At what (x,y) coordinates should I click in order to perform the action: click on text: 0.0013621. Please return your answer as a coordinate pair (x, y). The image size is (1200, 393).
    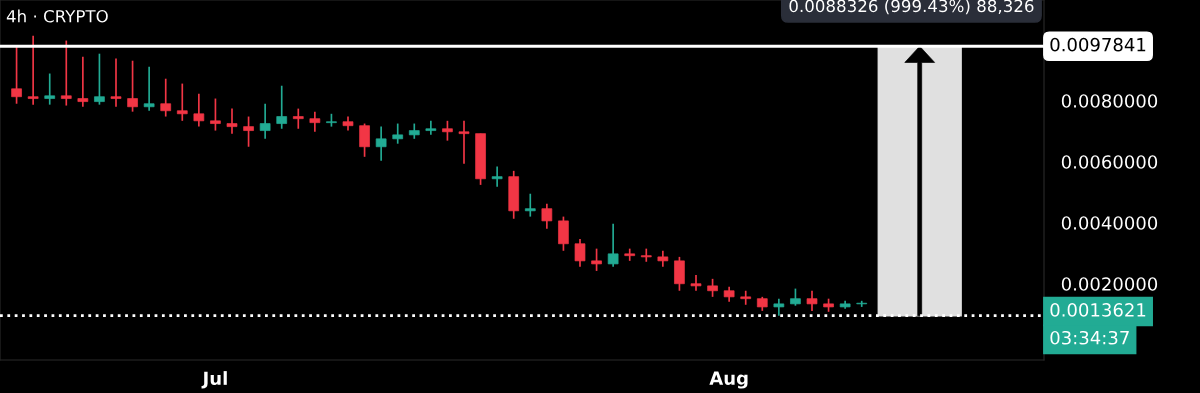
    Looking at the image, I should click on (1098, 310).